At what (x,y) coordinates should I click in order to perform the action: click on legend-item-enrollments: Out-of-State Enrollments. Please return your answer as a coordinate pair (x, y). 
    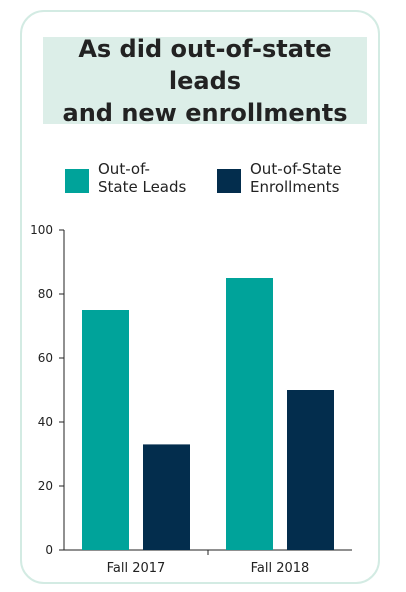
    Looking at the image, I should click on (279, 178).